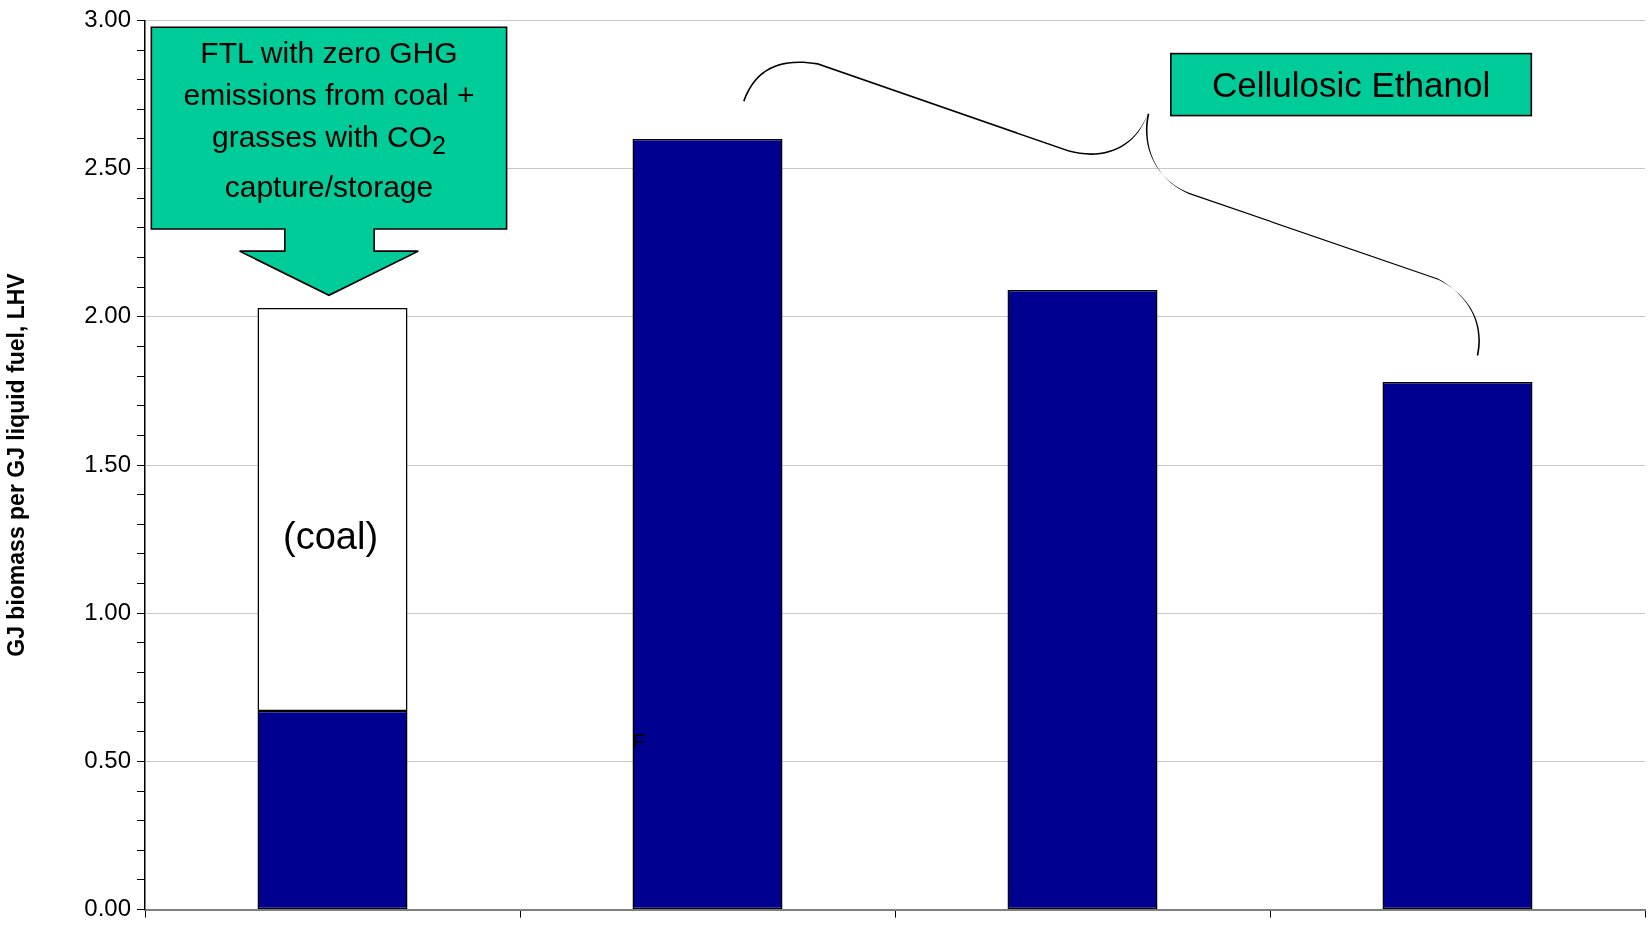 The image size is (1648, 930). I want to click on y-tick-label: 2.50, so click(107, 167).